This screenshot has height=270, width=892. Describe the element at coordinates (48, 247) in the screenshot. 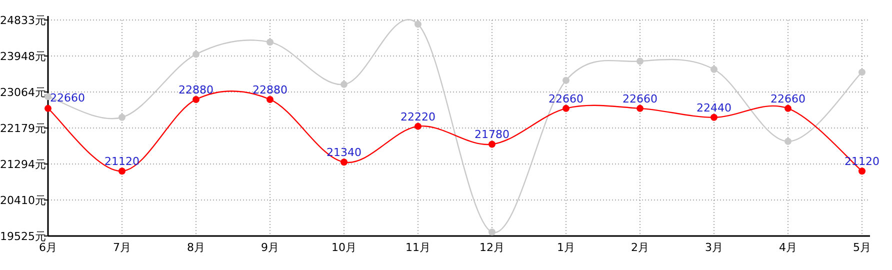

I see `x-tick-label: 6月` at that location.